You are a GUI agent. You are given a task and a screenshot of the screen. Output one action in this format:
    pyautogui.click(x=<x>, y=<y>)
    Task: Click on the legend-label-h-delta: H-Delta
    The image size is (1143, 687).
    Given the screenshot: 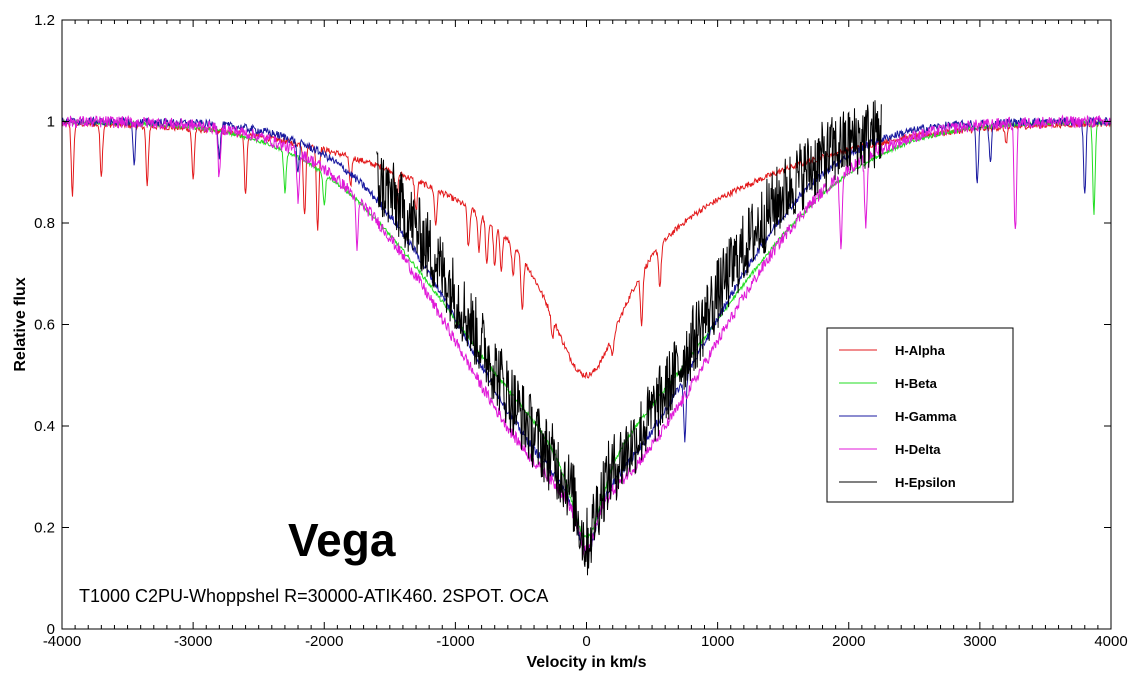 What is the action you would take?
    pyautogui.click(x=918, y=449)
    